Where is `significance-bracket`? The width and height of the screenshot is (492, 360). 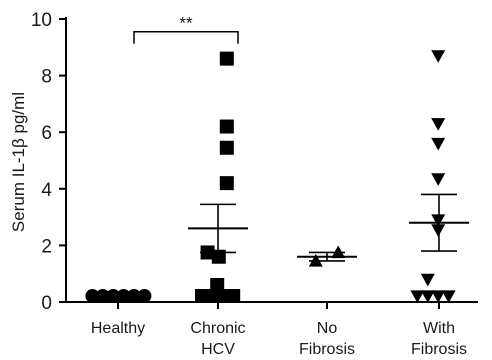 significance-bracket is located at coordinates (186, 37).